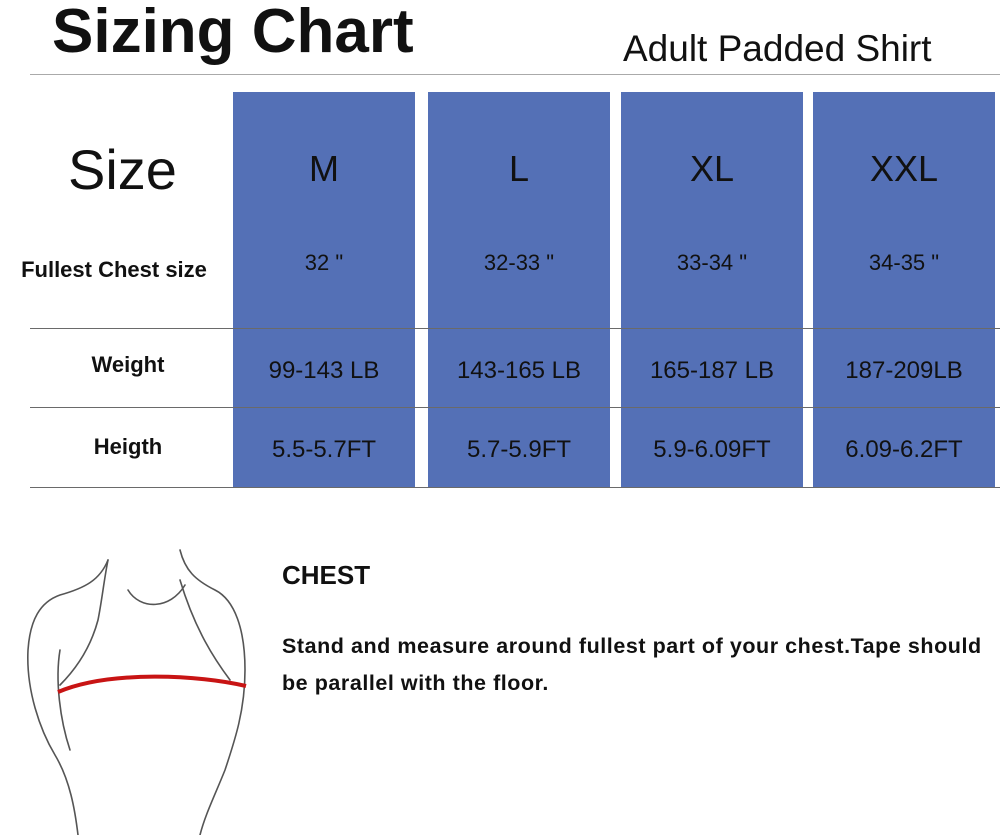  What do you see at coordinates (324, 168) in the screenshot?
I see `size-header: M` at bounding box center [324, 168].